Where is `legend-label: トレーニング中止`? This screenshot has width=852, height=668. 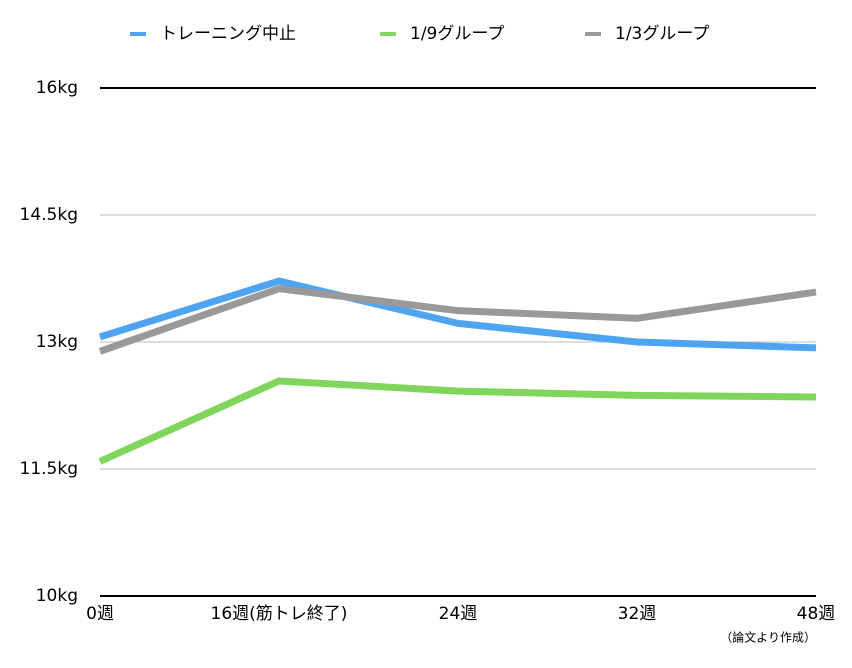 legend-label: トレーニング中止 is located at coordinates (228, 34).